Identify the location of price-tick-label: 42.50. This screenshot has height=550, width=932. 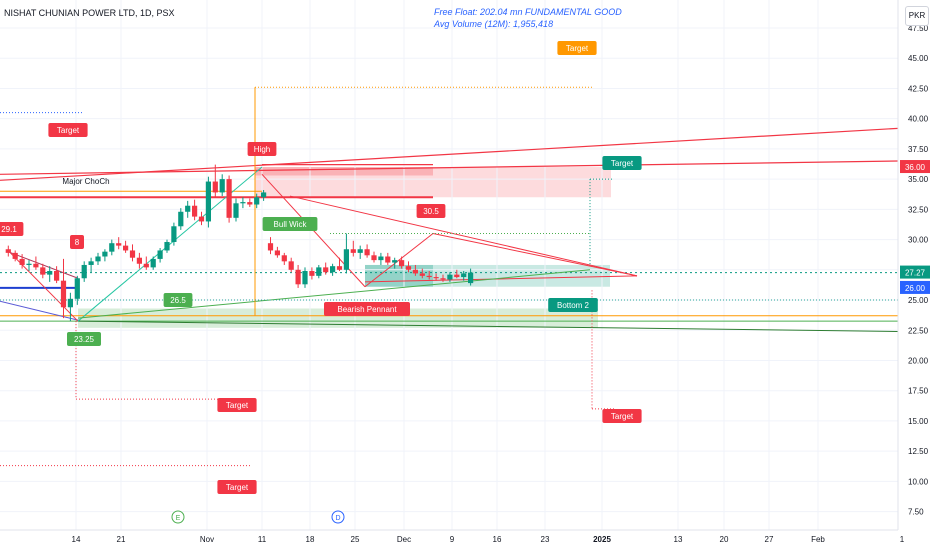
(918, 88).